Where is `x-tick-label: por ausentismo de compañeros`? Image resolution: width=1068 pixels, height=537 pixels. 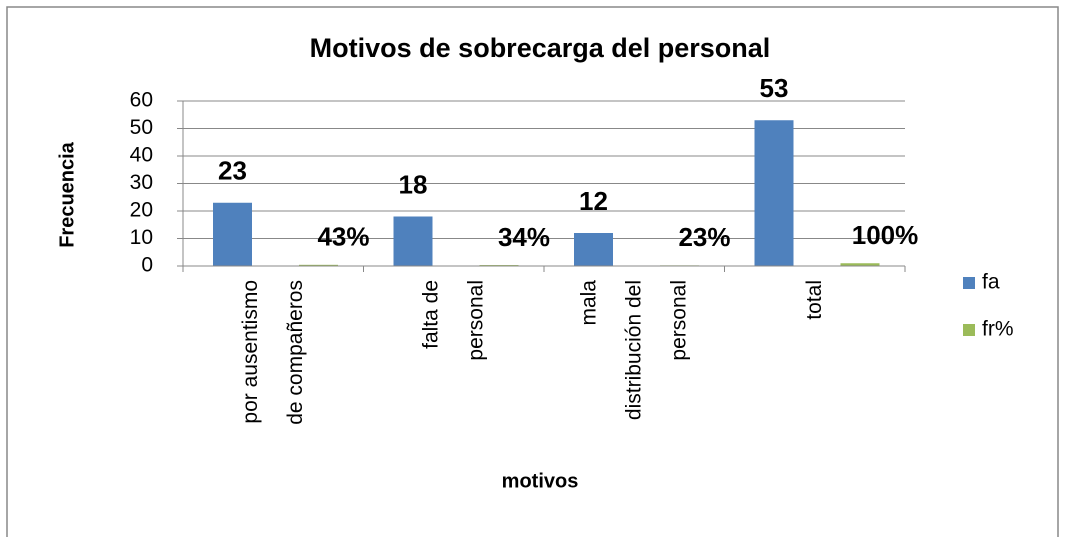
x-tick-label: por ausentismo de compañeros is located at coordinates (272, 352).